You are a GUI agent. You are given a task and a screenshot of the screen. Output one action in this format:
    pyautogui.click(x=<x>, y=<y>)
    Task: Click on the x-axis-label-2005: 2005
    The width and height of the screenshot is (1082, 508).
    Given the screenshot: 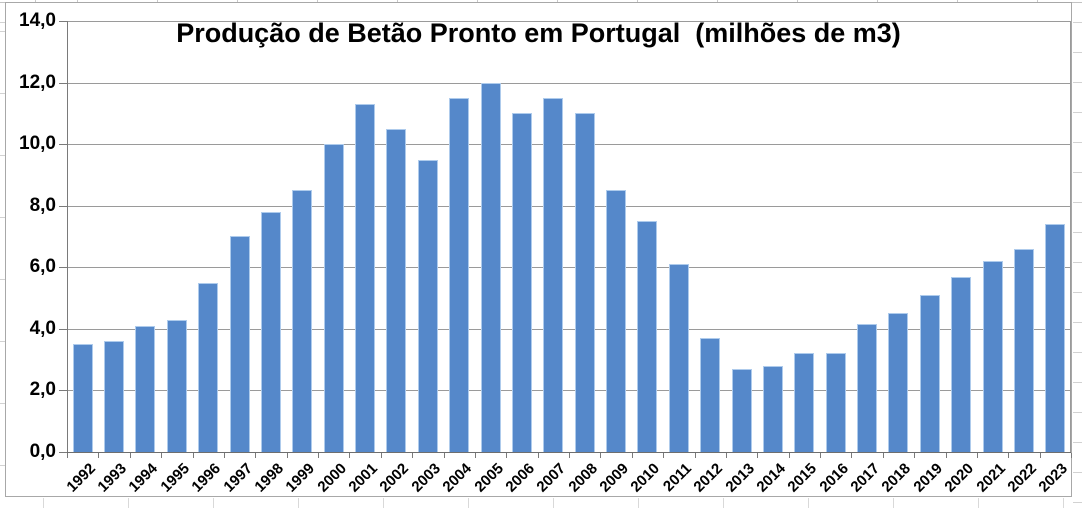 What is the action you would take?
    pyautogui.click(x=489, y=478)
    